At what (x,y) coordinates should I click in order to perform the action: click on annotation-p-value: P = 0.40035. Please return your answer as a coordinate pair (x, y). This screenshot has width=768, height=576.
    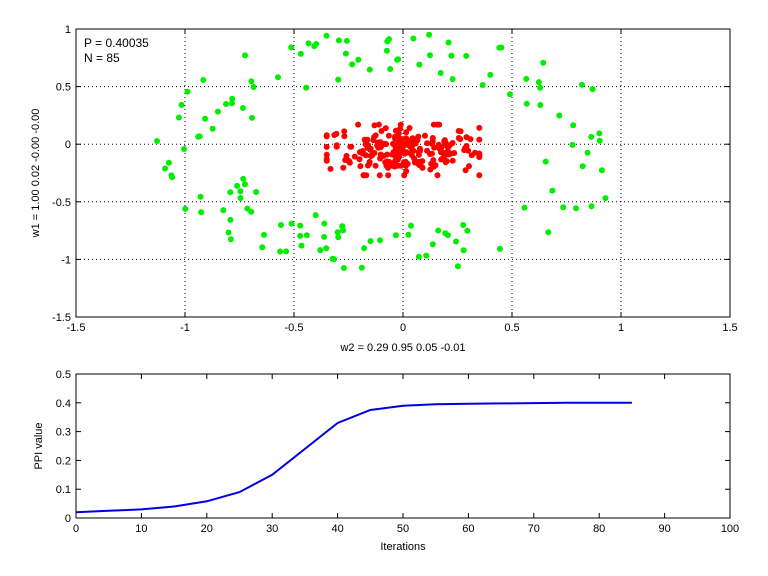
    Looking at the image, I should click on (116, 43).